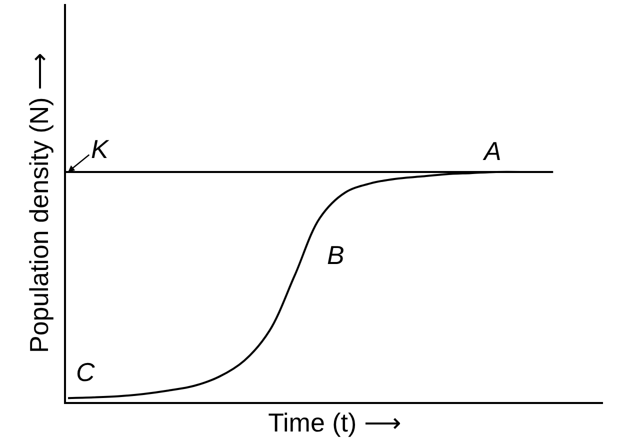  I want to click on x-axis-title: Time (t) ⟶, so click(334, 423).